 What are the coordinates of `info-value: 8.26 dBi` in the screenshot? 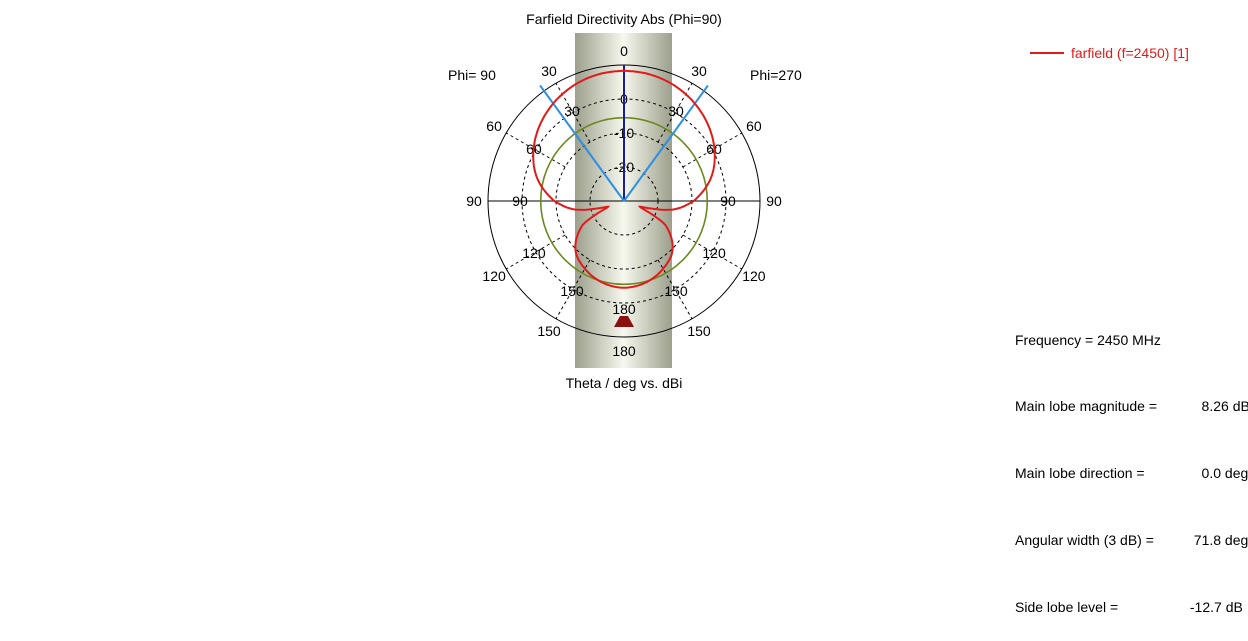 It's located at (1217, 406).